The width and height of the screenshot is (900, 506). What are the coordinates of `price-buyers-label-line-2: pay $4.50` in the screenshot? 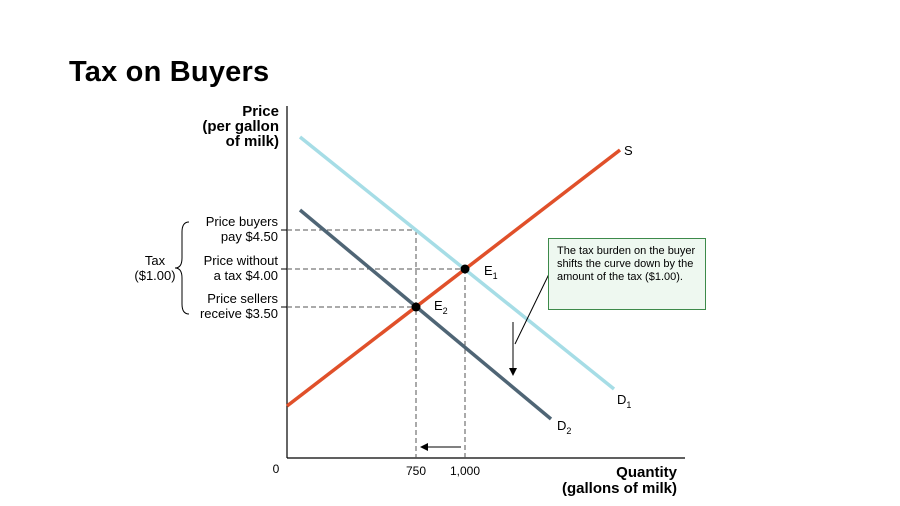 It's located at (249, 236).